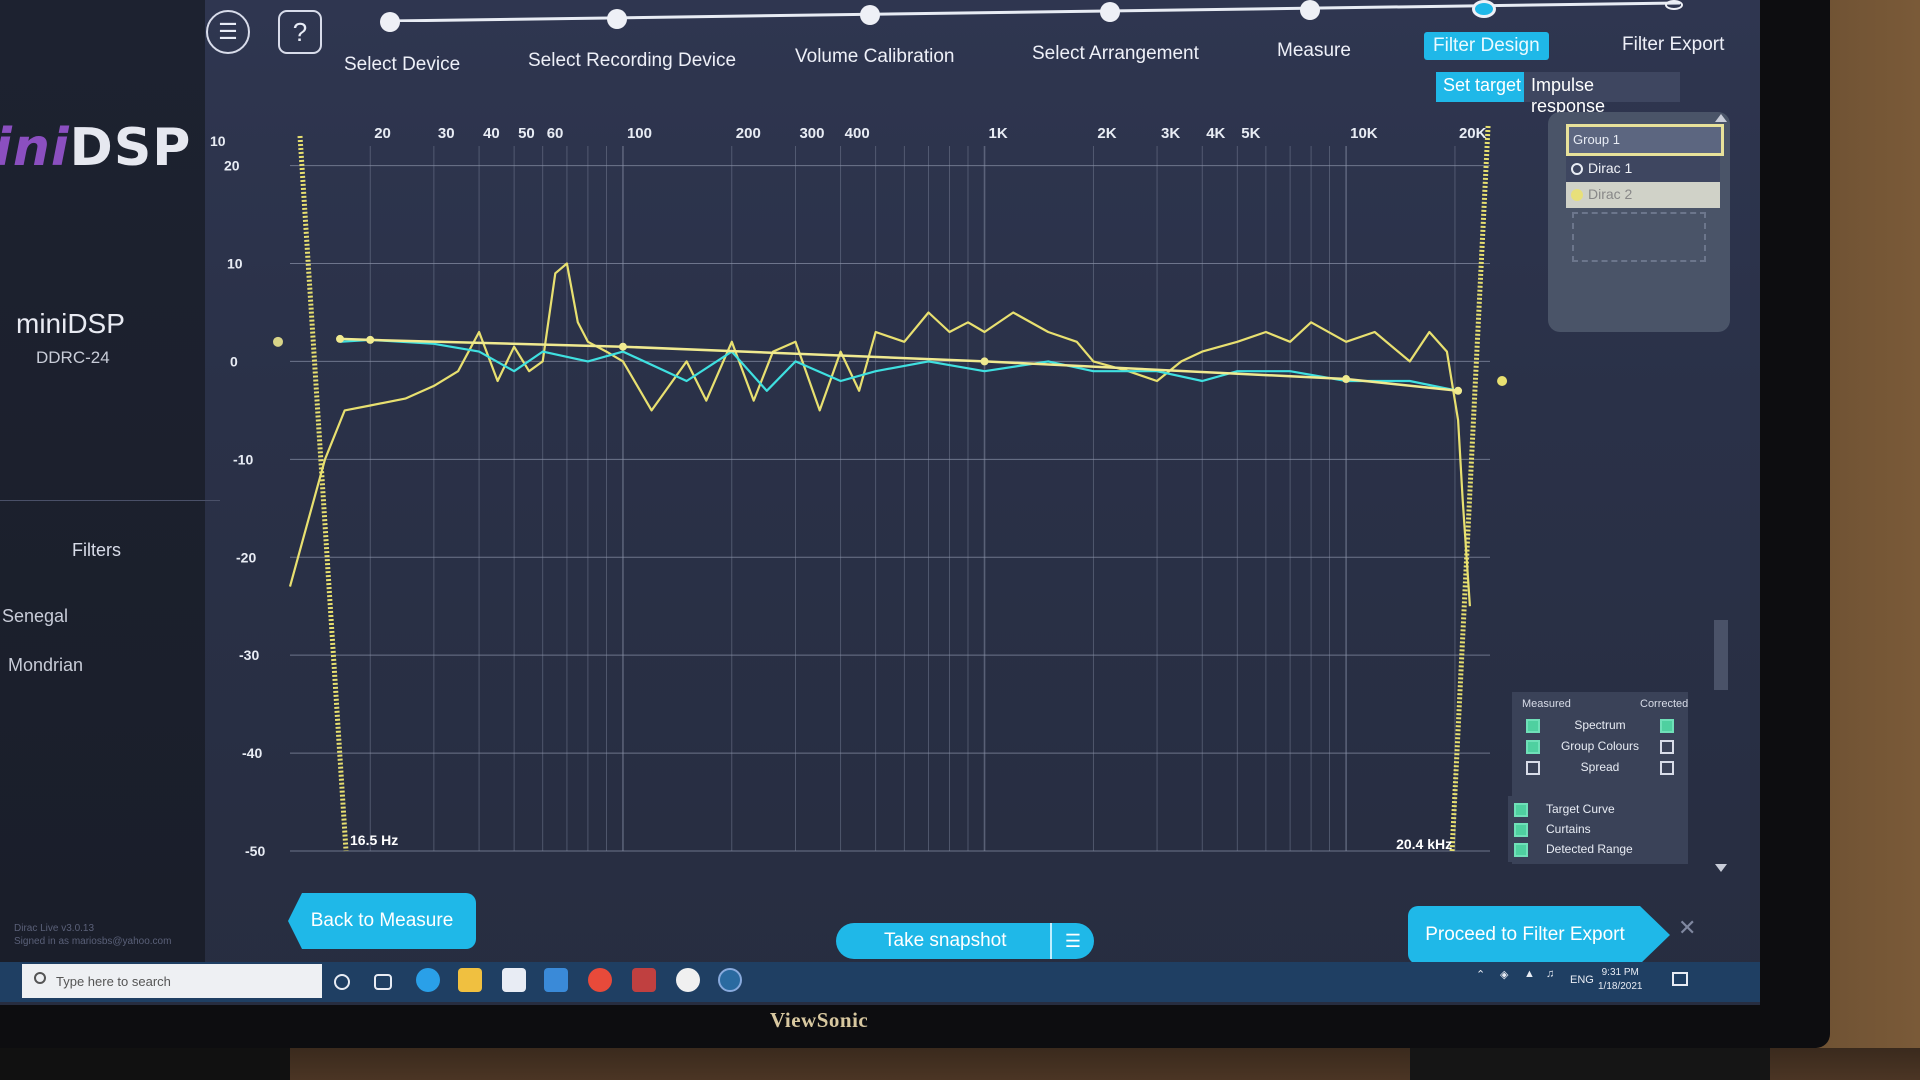 The height and width of the screenshot is (1080, 1920). Describe the element at coordinates (1687, 927) in the screenshot. I see `close-icon: ✕` at that location.